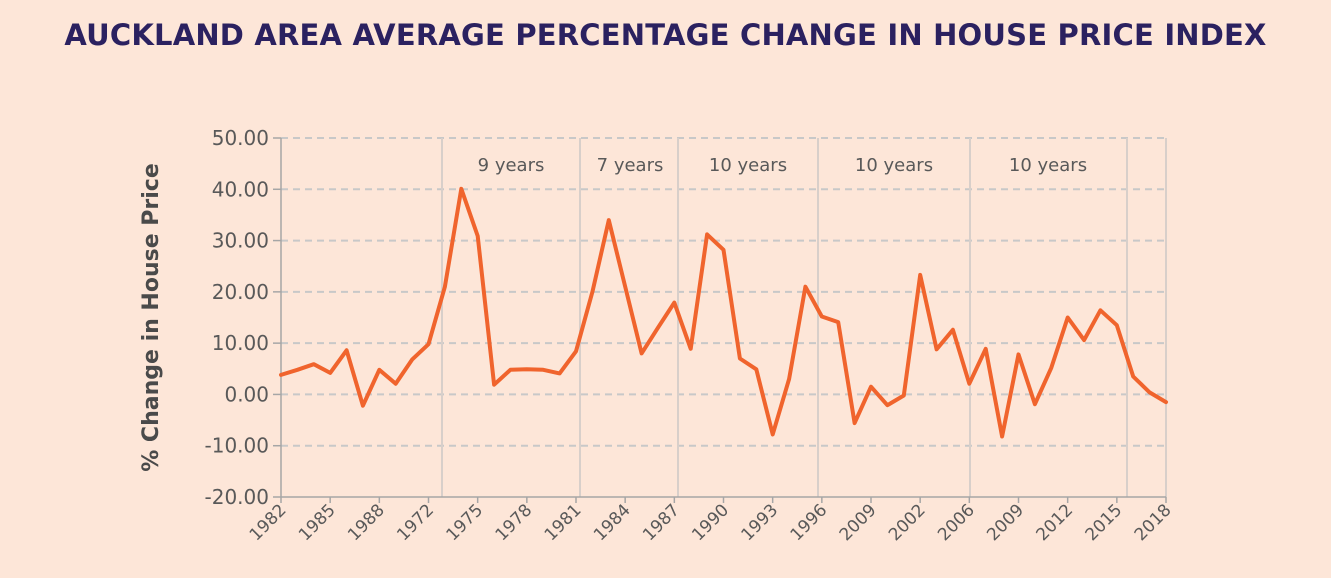 The width and height of the screenshot is (1331, 578). I want to click on y-tick-label: 20.00, so click(240, 292).